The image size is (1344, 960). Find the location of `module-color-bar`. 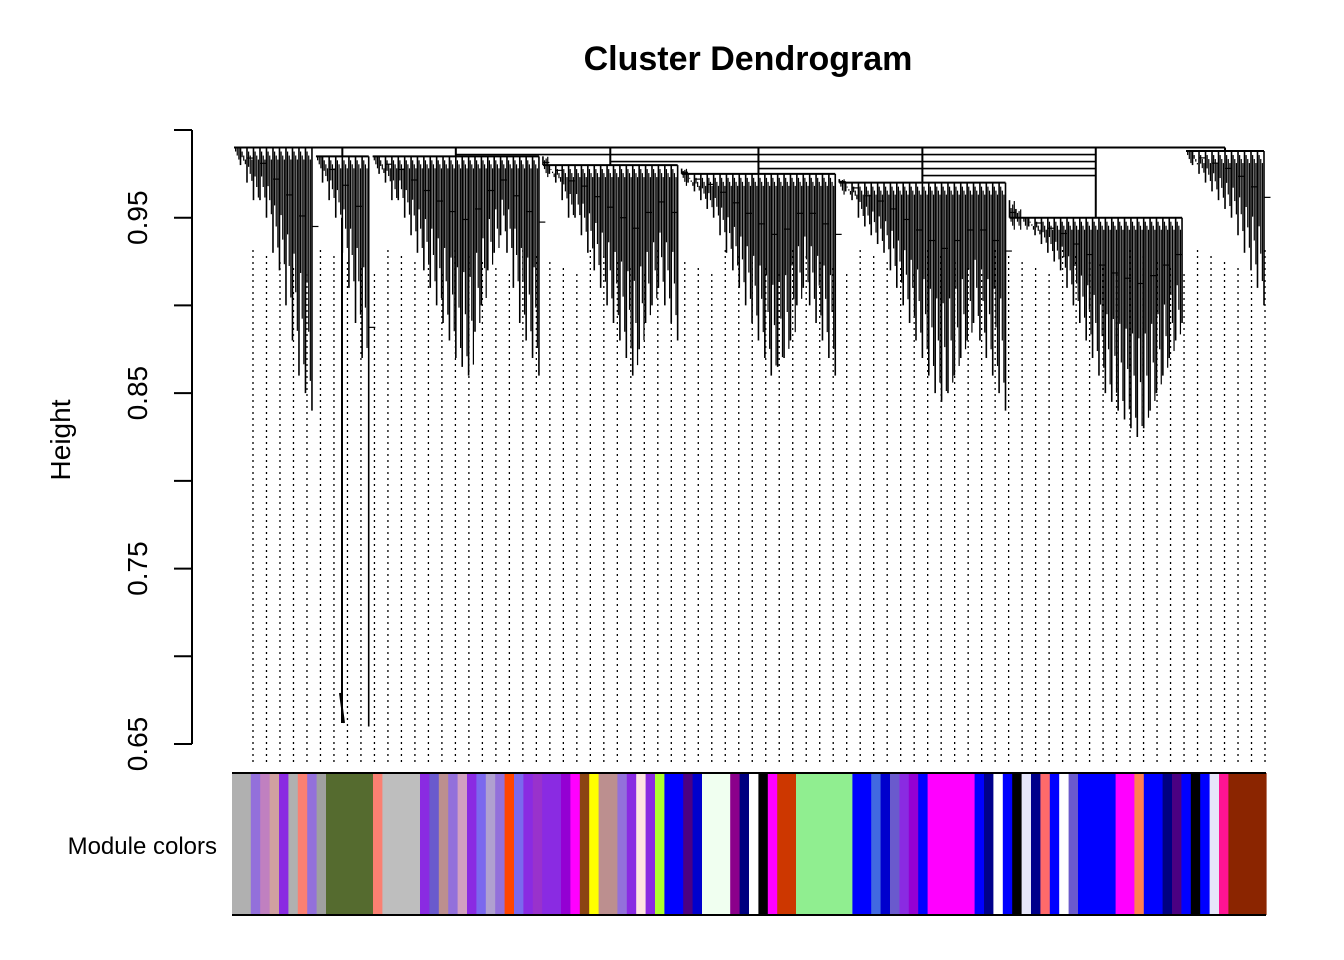

module-color-bar is located at coordinates (749, 844).